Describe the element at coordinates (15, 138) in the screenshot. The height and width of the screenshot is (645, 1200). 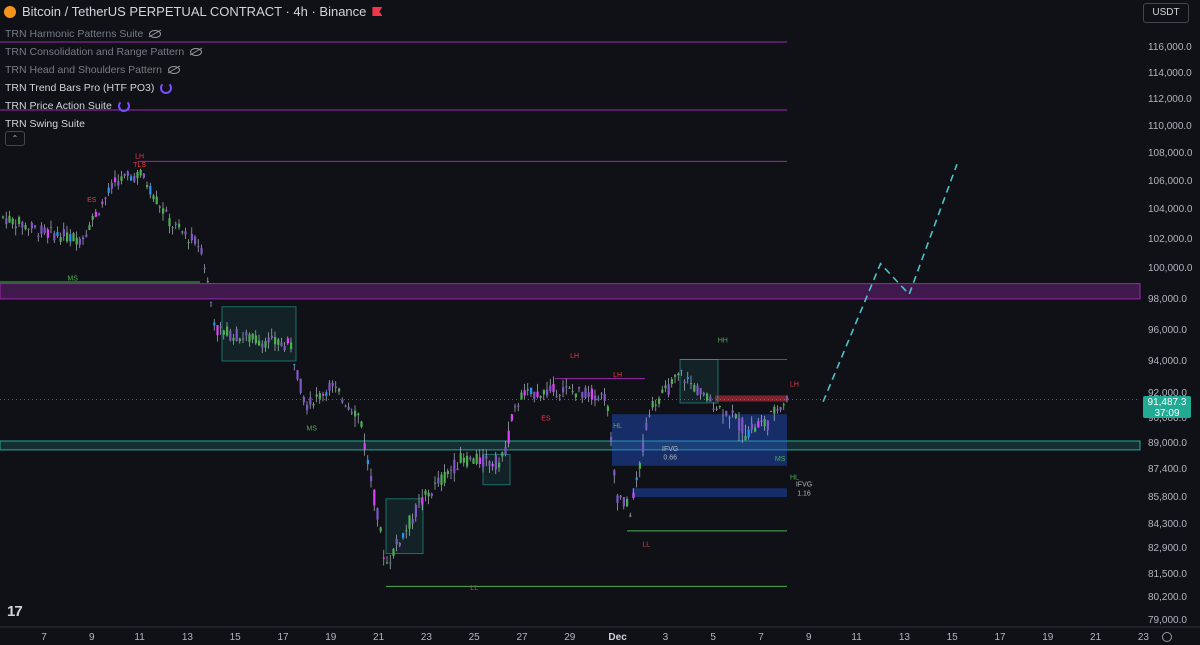
I see `collapse-legend-button: ⌃` at that location.